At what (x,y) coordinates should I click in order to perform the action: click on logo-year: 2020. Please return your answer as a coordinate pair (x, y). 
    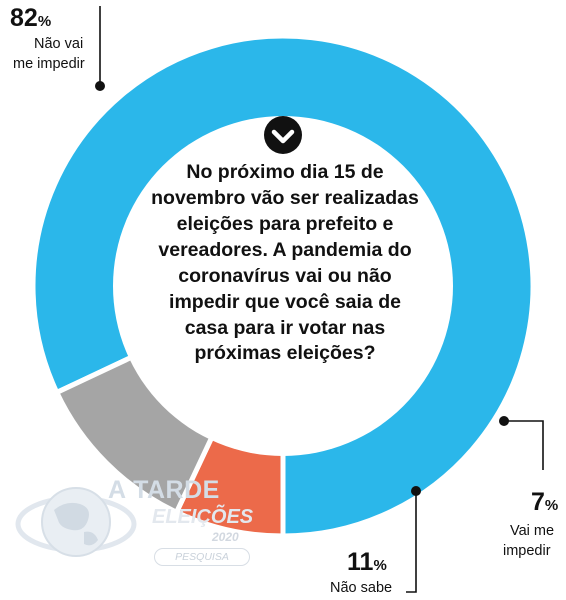
    Looking at the image, I should click on (225, 537).